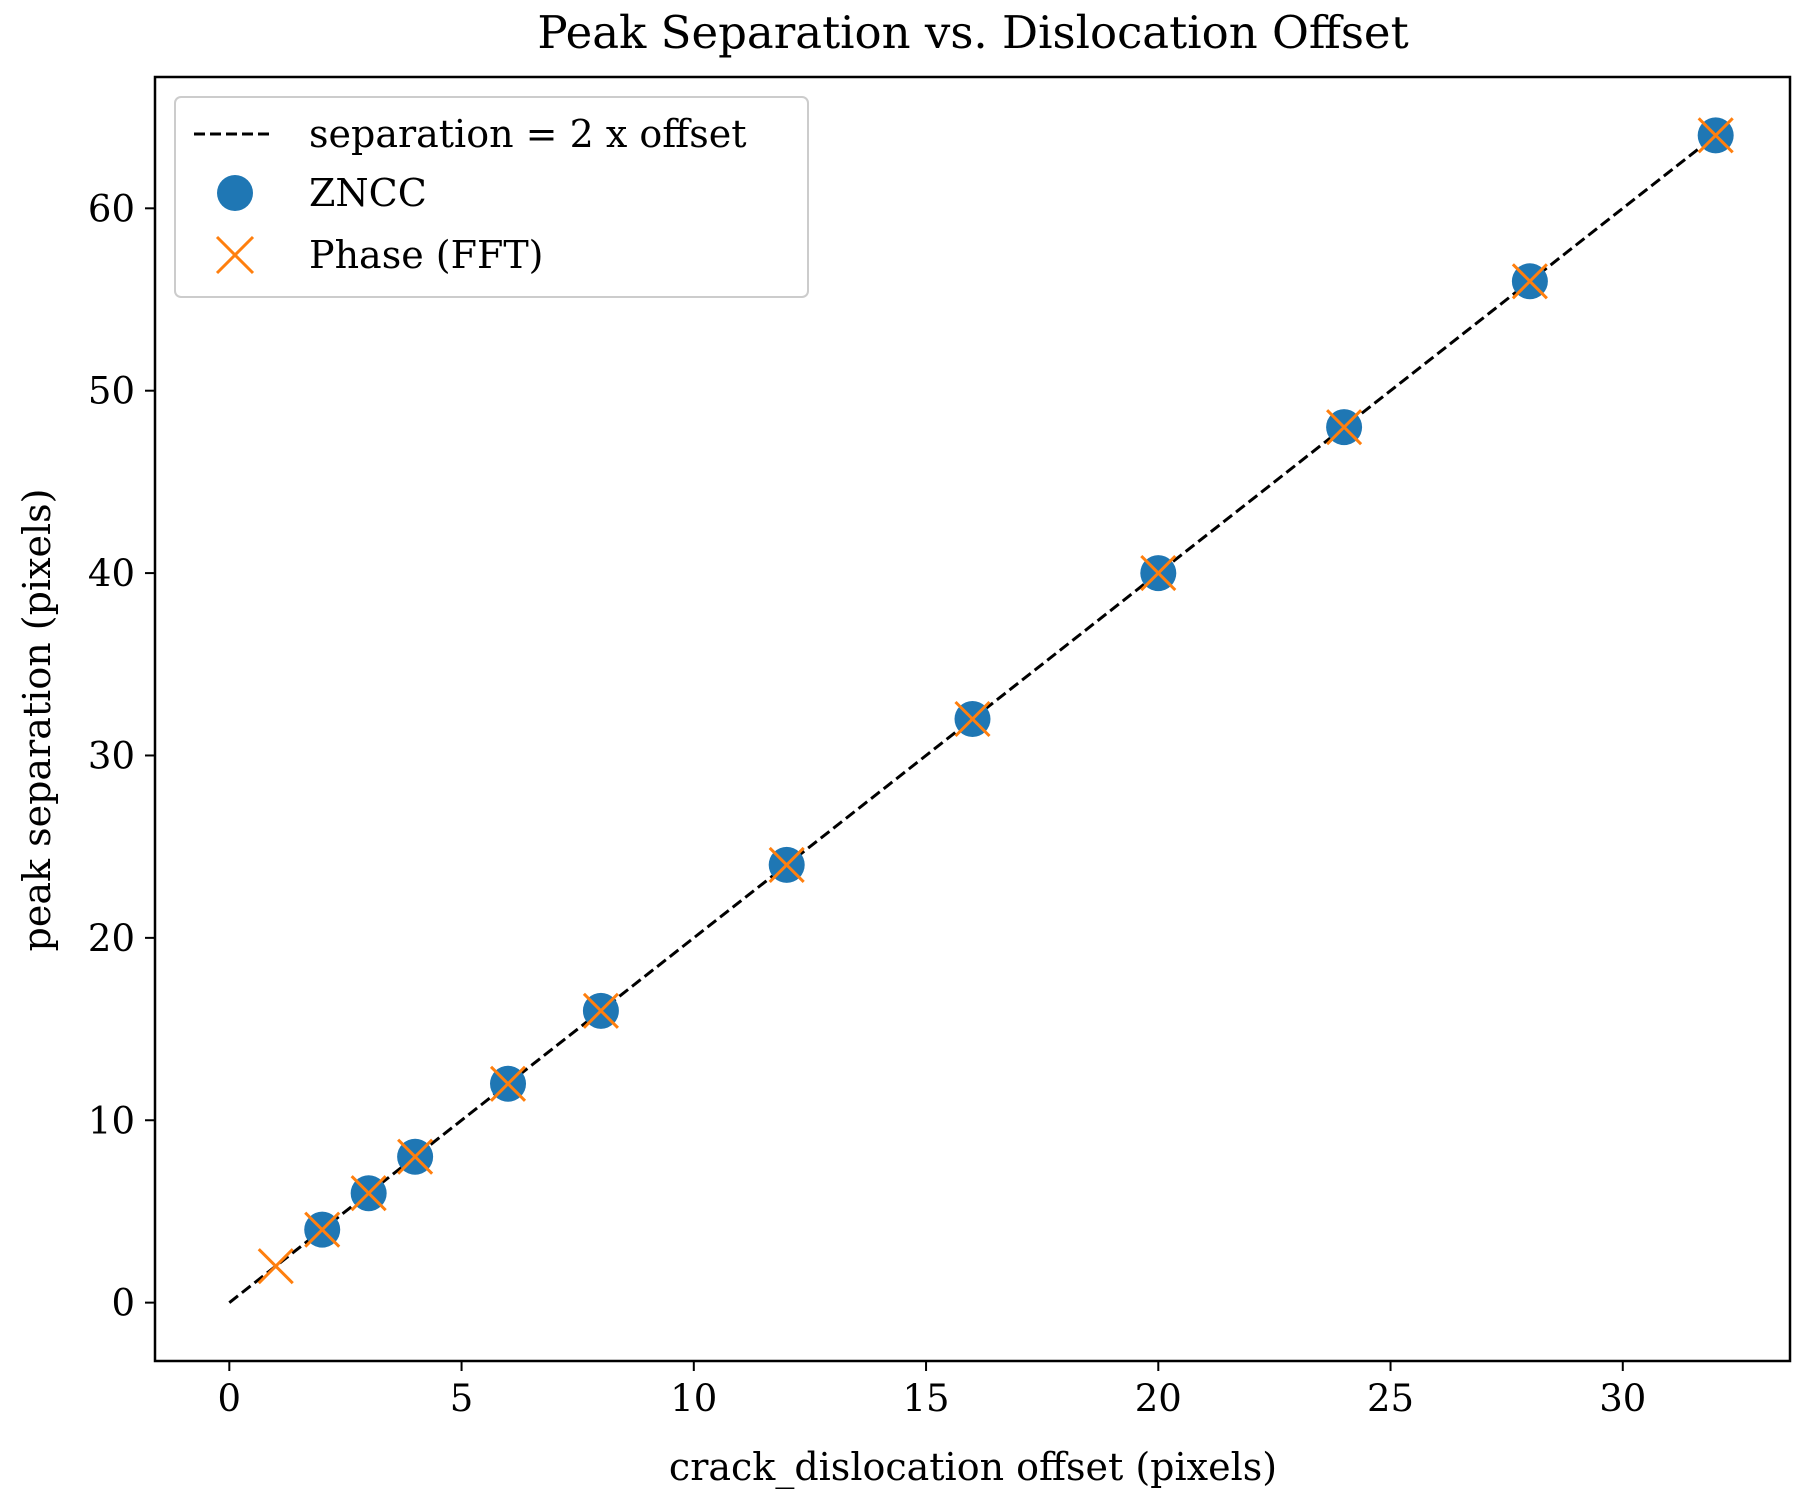 The width and height of the screenshot is (1800, 1500). What do you see at coordinates (235, 255) in the screenshot?
I see `legend-x-swatch` at bounding box center [235, 255].